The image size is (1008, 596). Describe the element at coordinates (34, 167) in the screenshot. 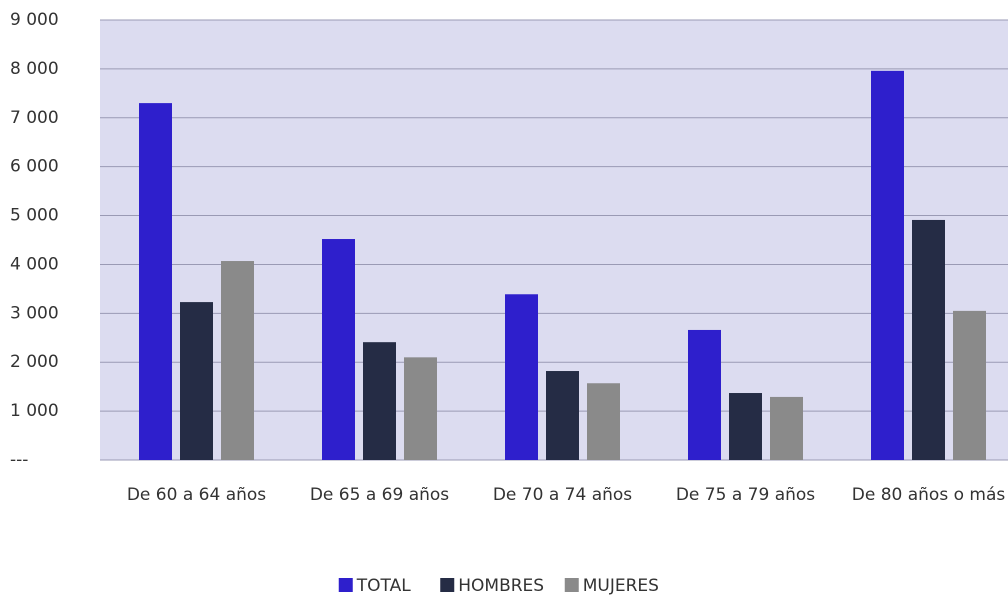

I see `y-tick-label: 6 000` at that location.